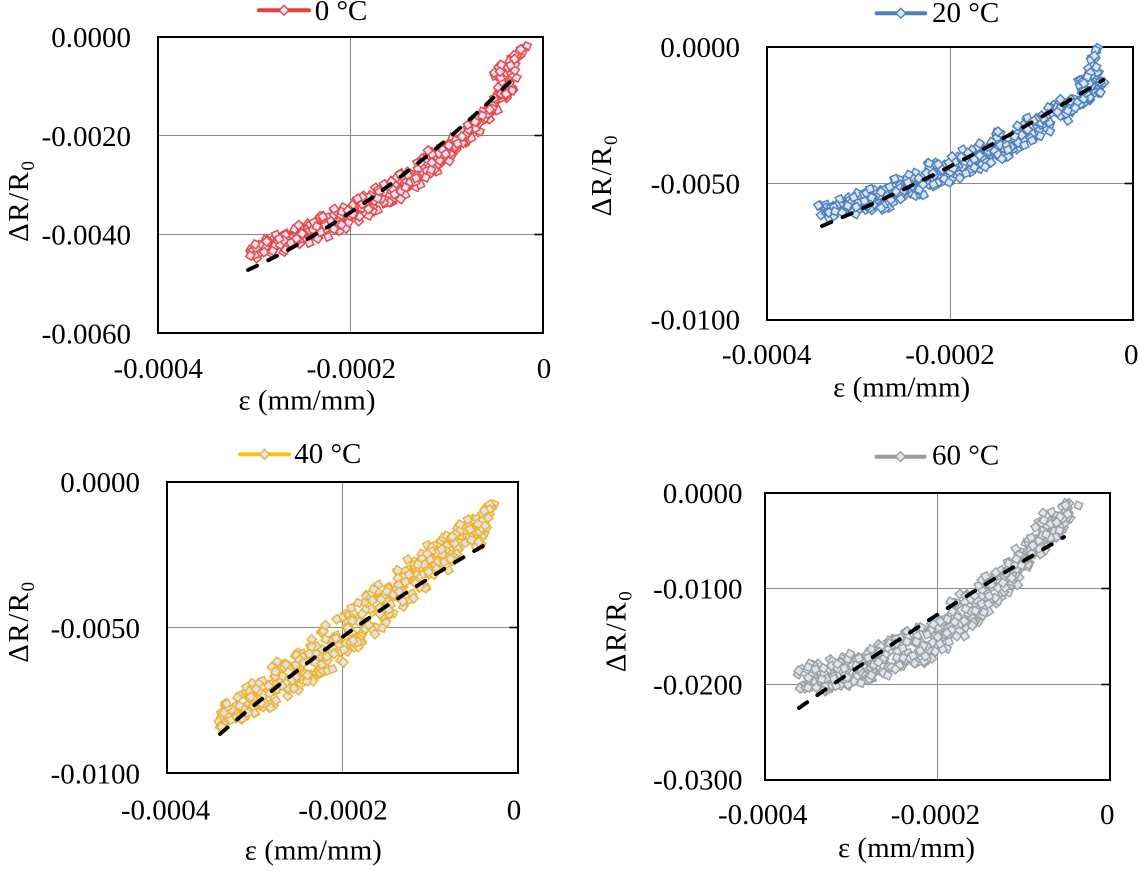 The height and width of the screenshot is (871, 1140). What do you see at coordinates (965, 456) in the screenshot?
I see `svg-text: 60 °C` at bounding box center [965, 456].